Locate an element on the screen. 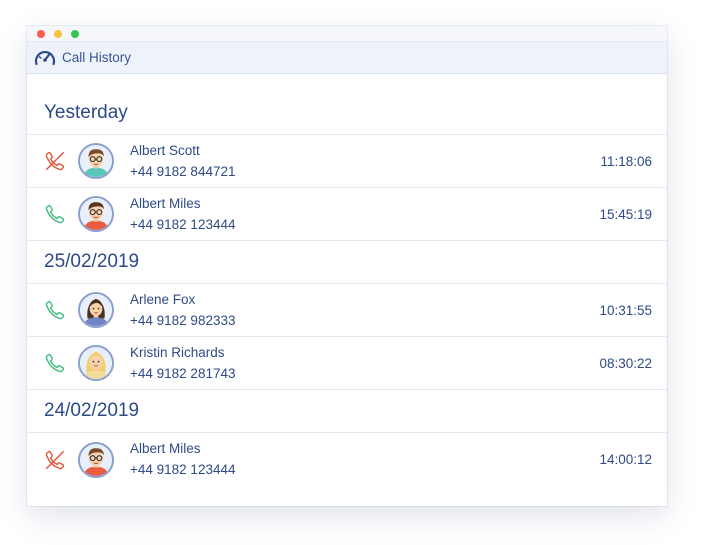 This screenshot has height=545, width=704. call-row: Albert Miles +44 9182 123444 15:45:19 is located at coordinates (347, 214).